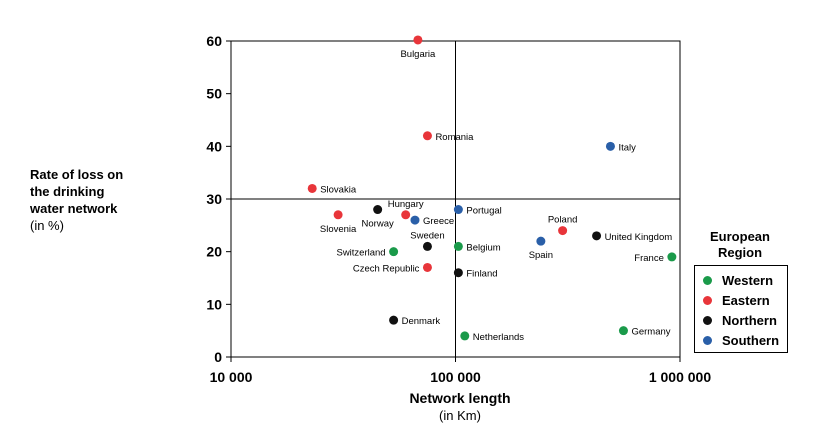 The height and width of the screenshot is (425, 831). Describe the element at coordinates (214, 41) in the screenshot. I see `y-tick-label: 60` at that location.